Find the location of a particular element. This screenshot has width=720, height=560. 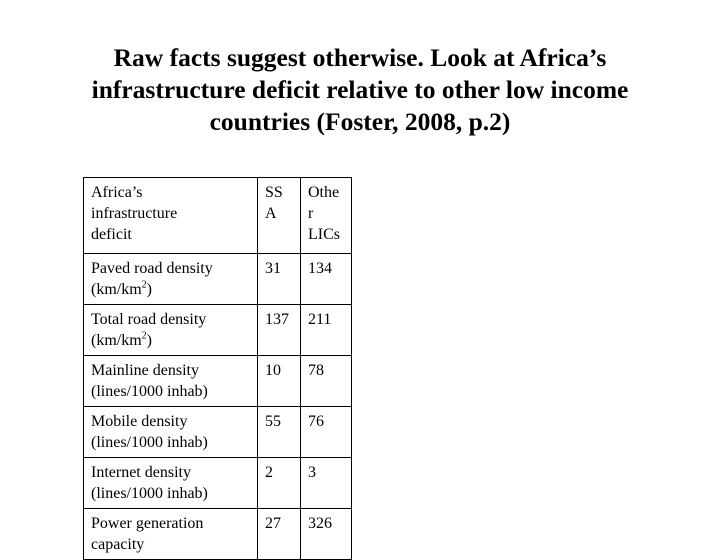

other-lics-value-cell: 326 is located at coordinates (326, 534).